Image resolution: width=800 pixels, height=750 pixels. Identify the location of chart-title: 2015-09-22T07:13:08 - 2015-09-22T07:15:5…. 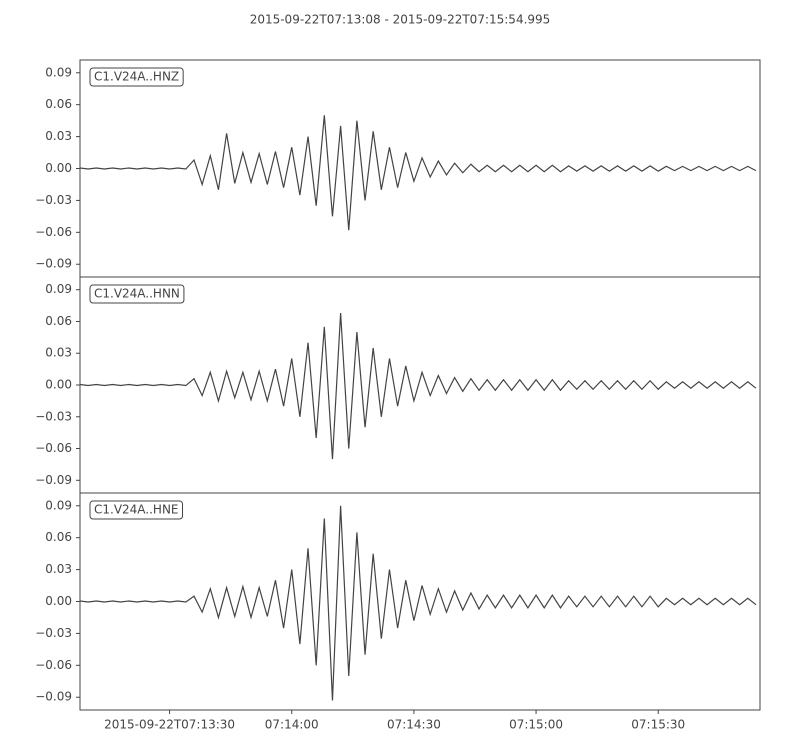
(400, 20).